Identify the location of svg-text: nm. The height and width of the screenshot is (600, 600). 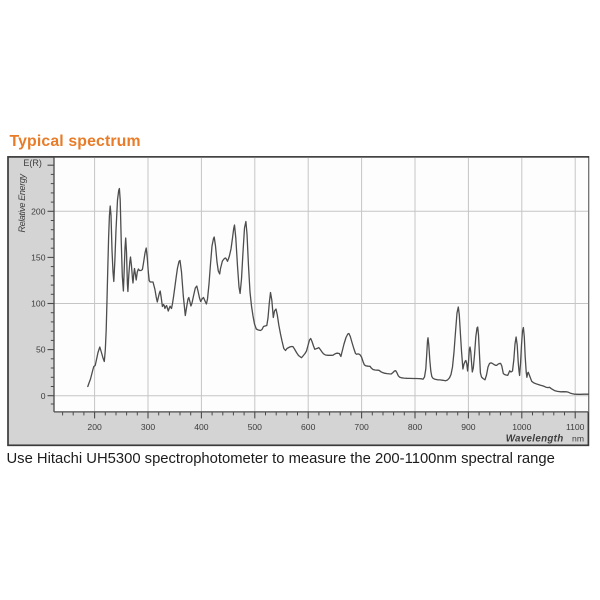
(578, 438).